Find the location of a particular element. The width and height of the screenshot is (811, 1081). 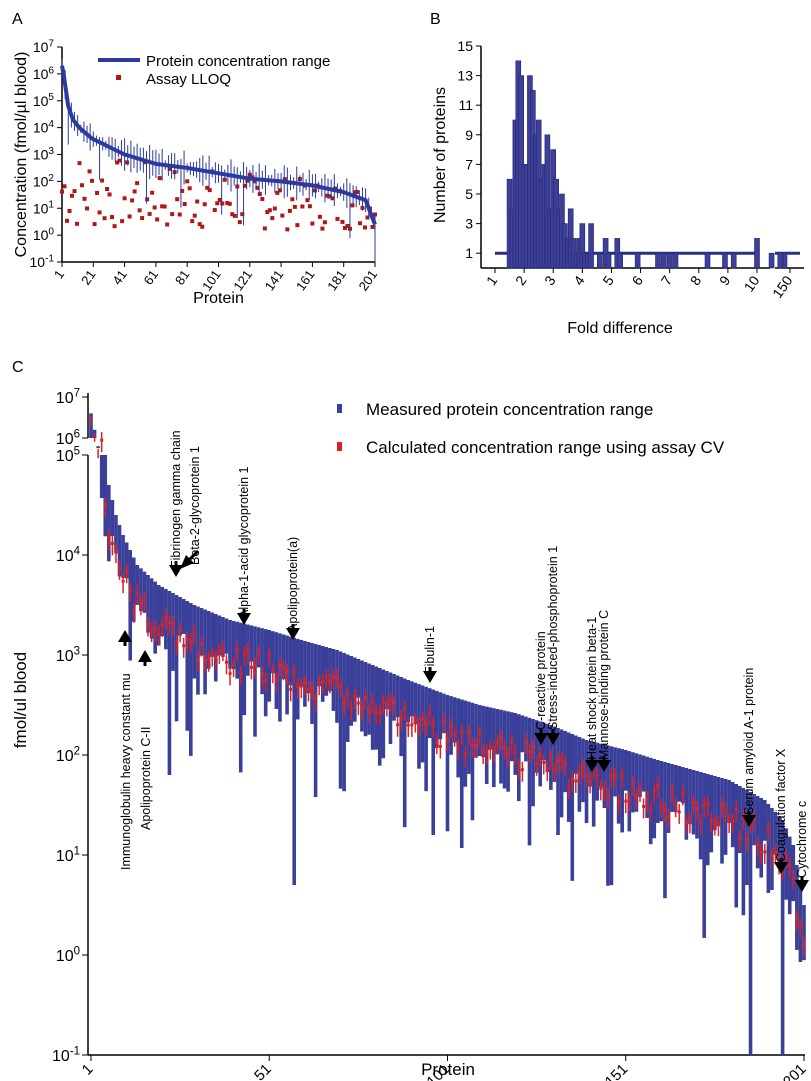

y-tick-label: 10⁵ is located at coordinates (68, 455).